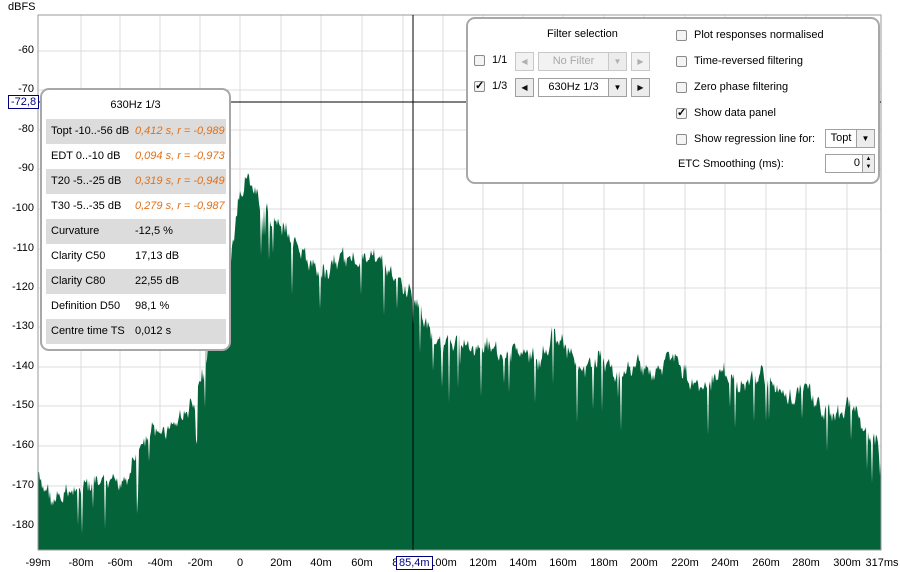 The height and width of the screenshot is (572, 900). Describe the element at coordinates (157, 256) in the screenshot. I see `data-panel-row-value: 17,13 dB` at that location.